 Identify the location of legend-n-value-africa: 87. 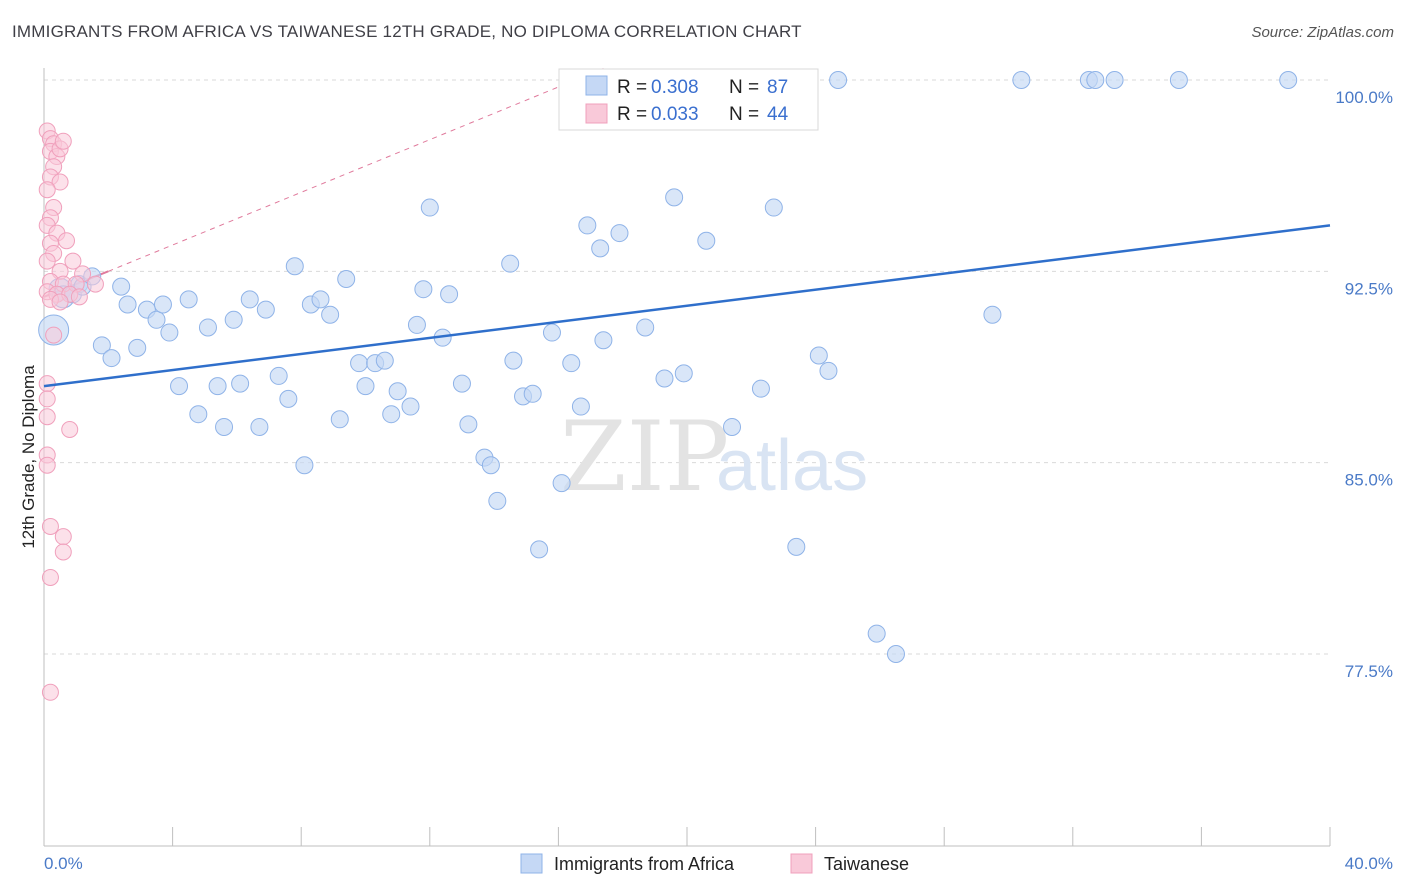
(777, 87).